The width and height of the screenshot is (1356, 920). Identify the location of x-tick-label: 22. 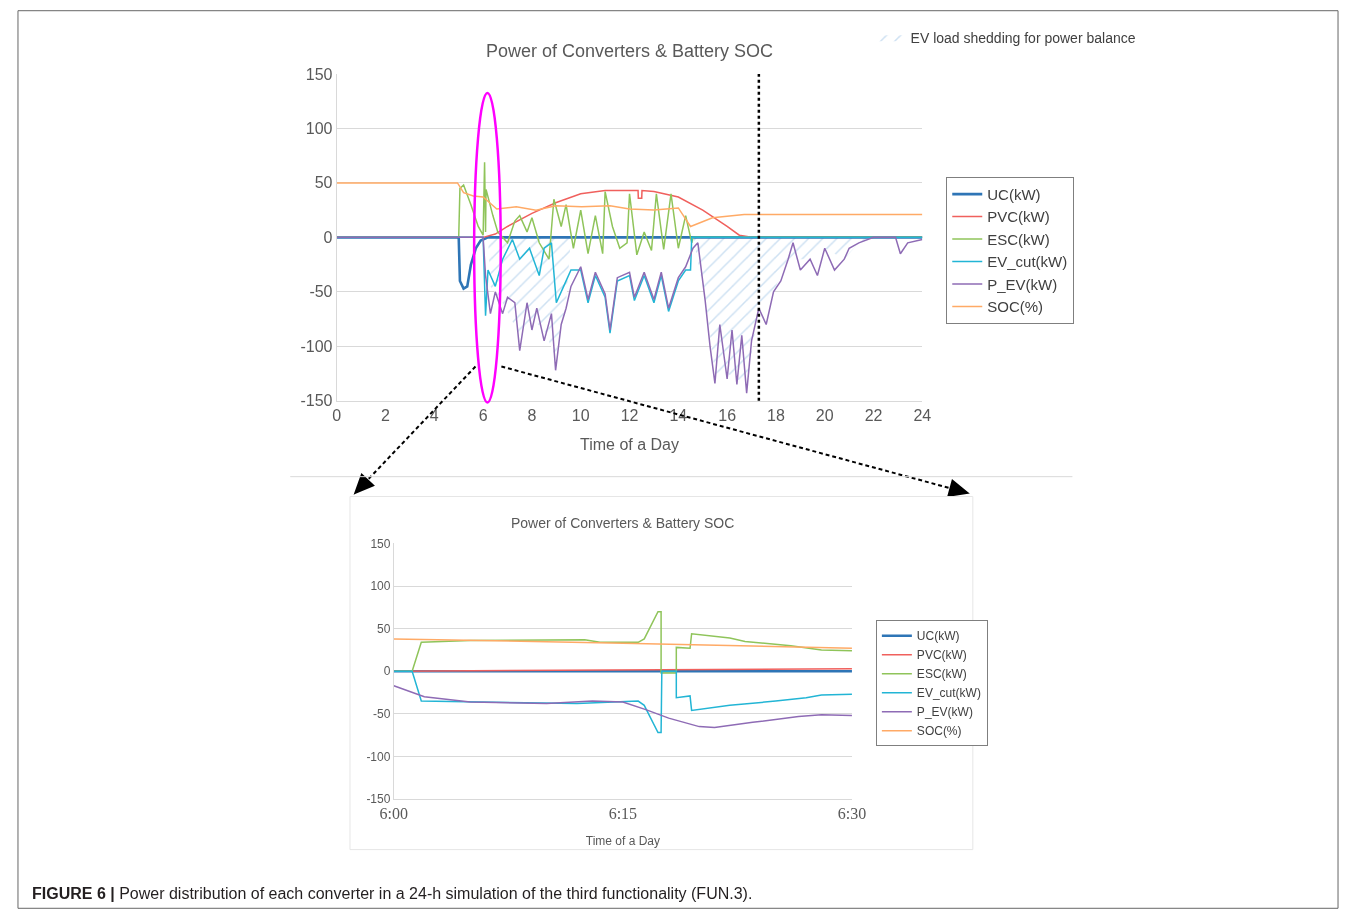
(873, 416).